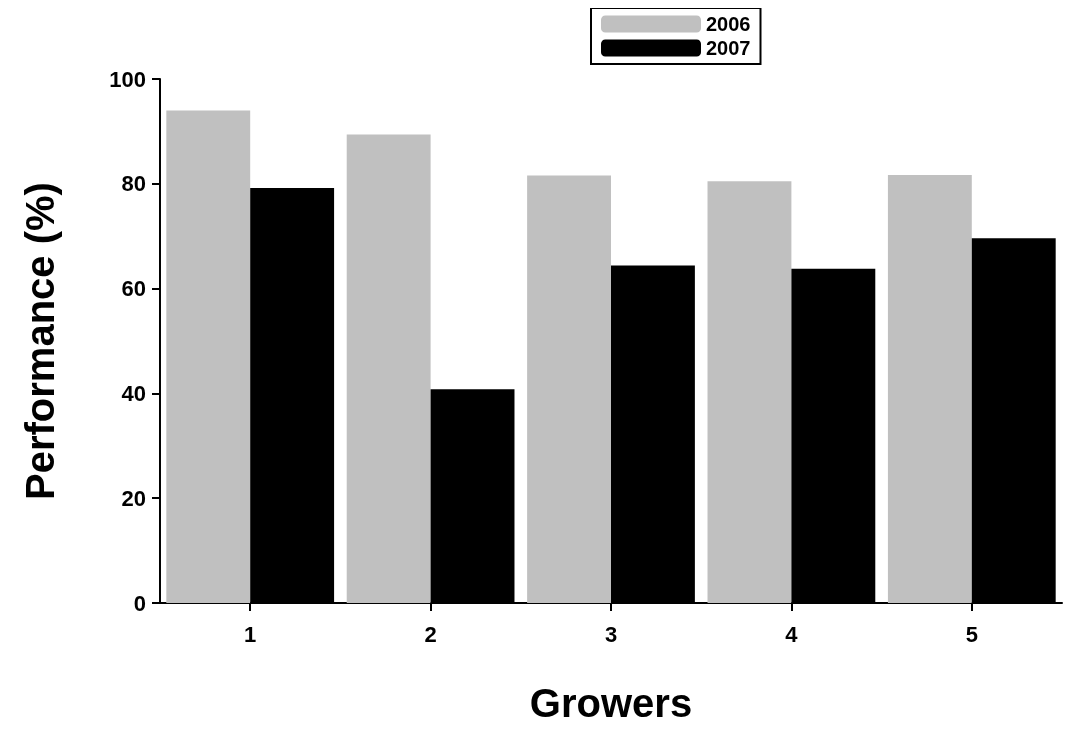 This screenshot has width=1072, height=746. Describe the element at coordinates (133, 289) in the screenshot. I see `y-tick-label: 60` at that location.